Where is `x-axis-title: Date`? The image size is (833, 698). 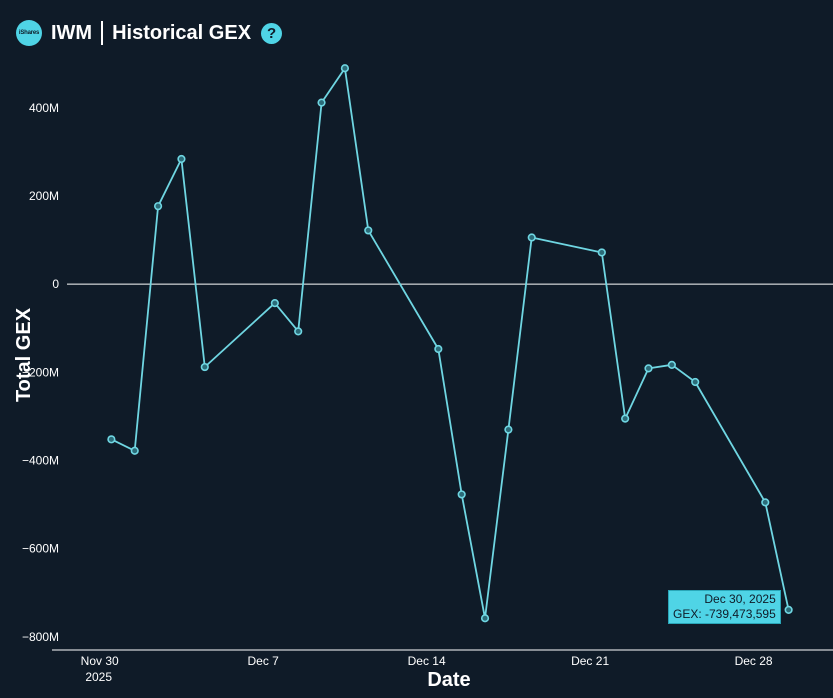 x-axis-title: Date is located at coordinates (448, 680).